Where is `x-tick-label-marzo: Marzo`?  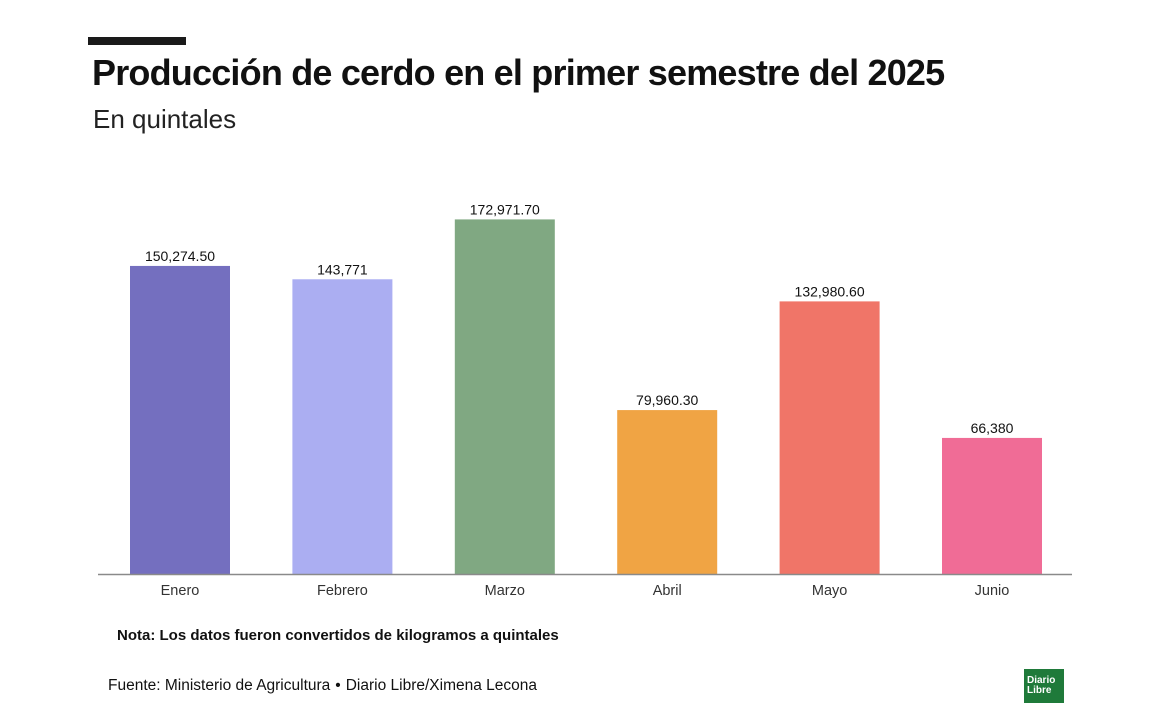
x-tick-label-marzo: Marzo is located at coordinates (505, 591).